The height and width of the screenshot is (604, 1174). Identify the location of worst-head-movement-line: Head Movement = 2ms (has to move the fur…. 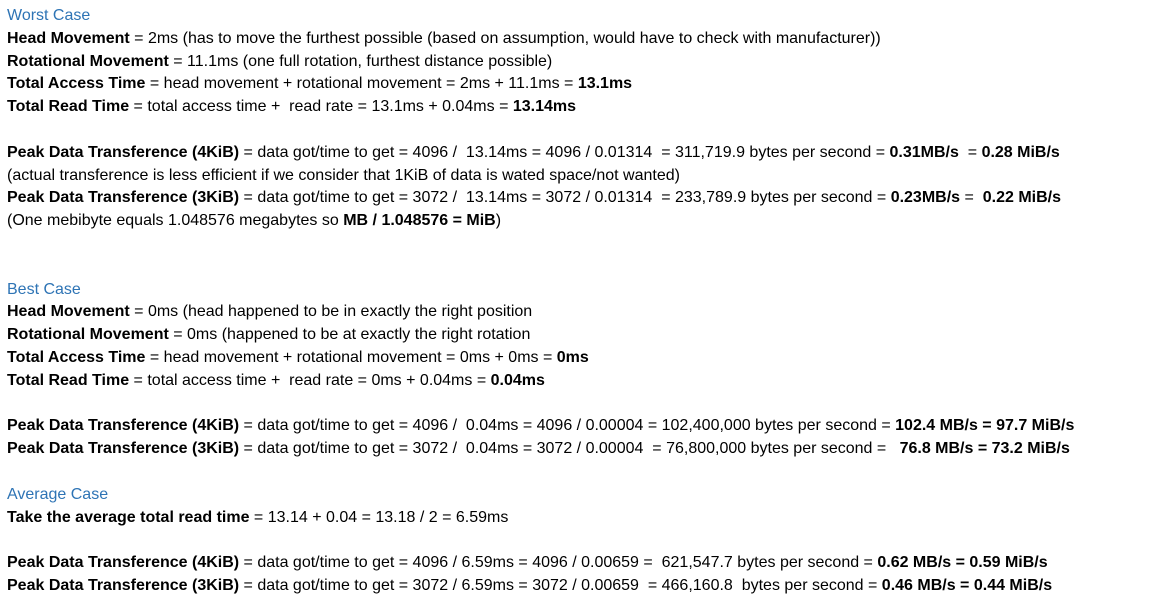
(590, 39).